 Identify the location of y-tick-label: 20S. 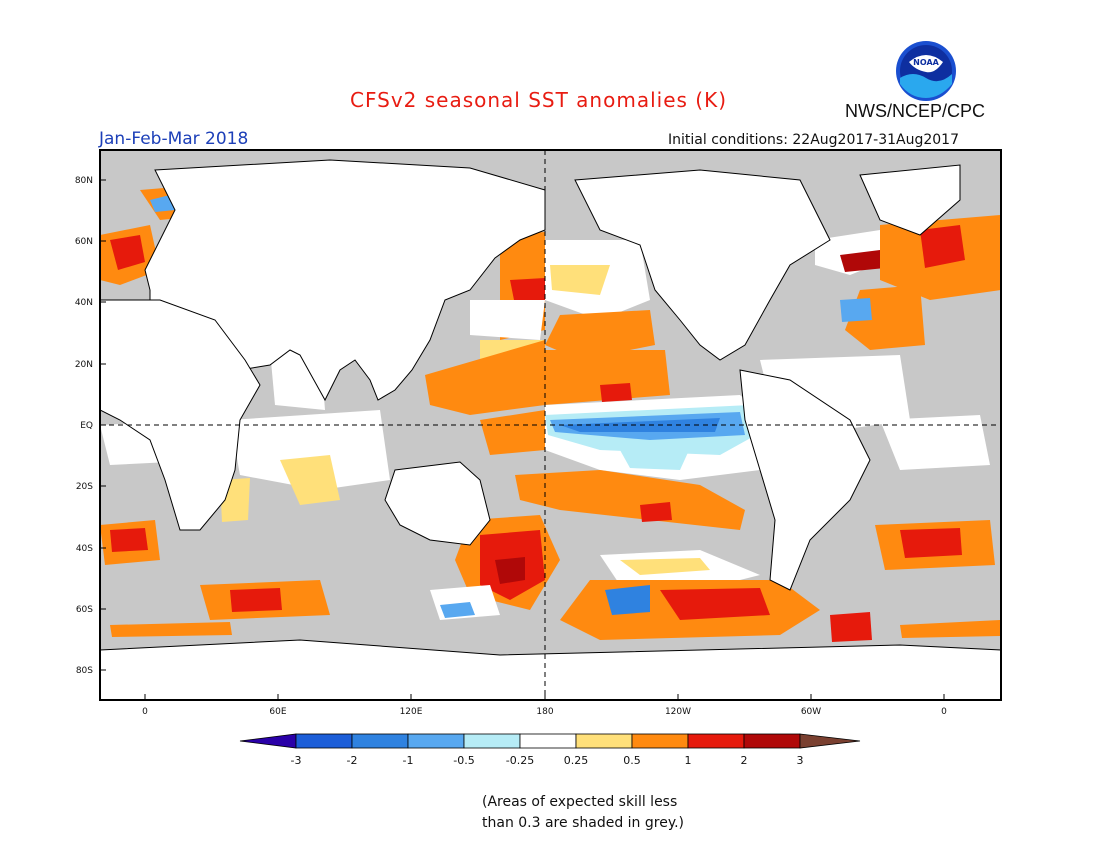
(84, 487).